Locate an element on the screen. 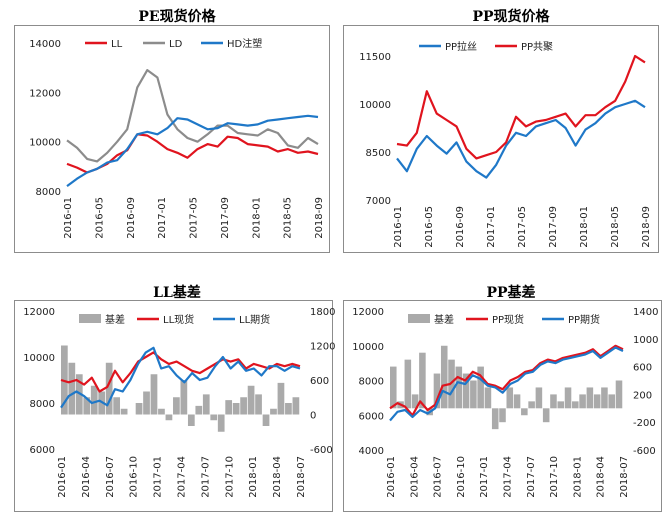 This screenshot has height=520, width=672. pp_basis-xtick-label: 2017-01 is located at coordinates (484, 477).